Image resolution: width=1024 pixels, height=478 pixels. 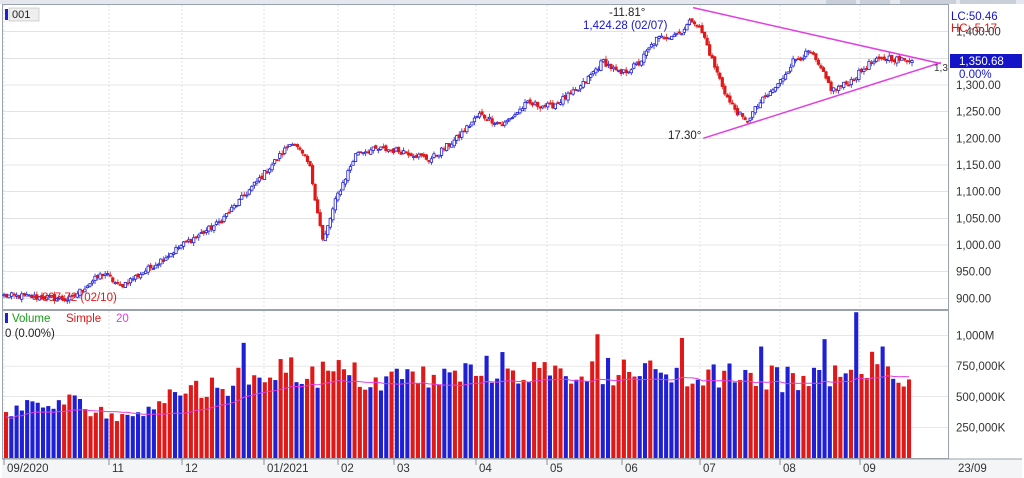 What do you see at coordinates (822, 100) in the screenshot?
I see `trendline-lower` at bounding box center [822, 100].